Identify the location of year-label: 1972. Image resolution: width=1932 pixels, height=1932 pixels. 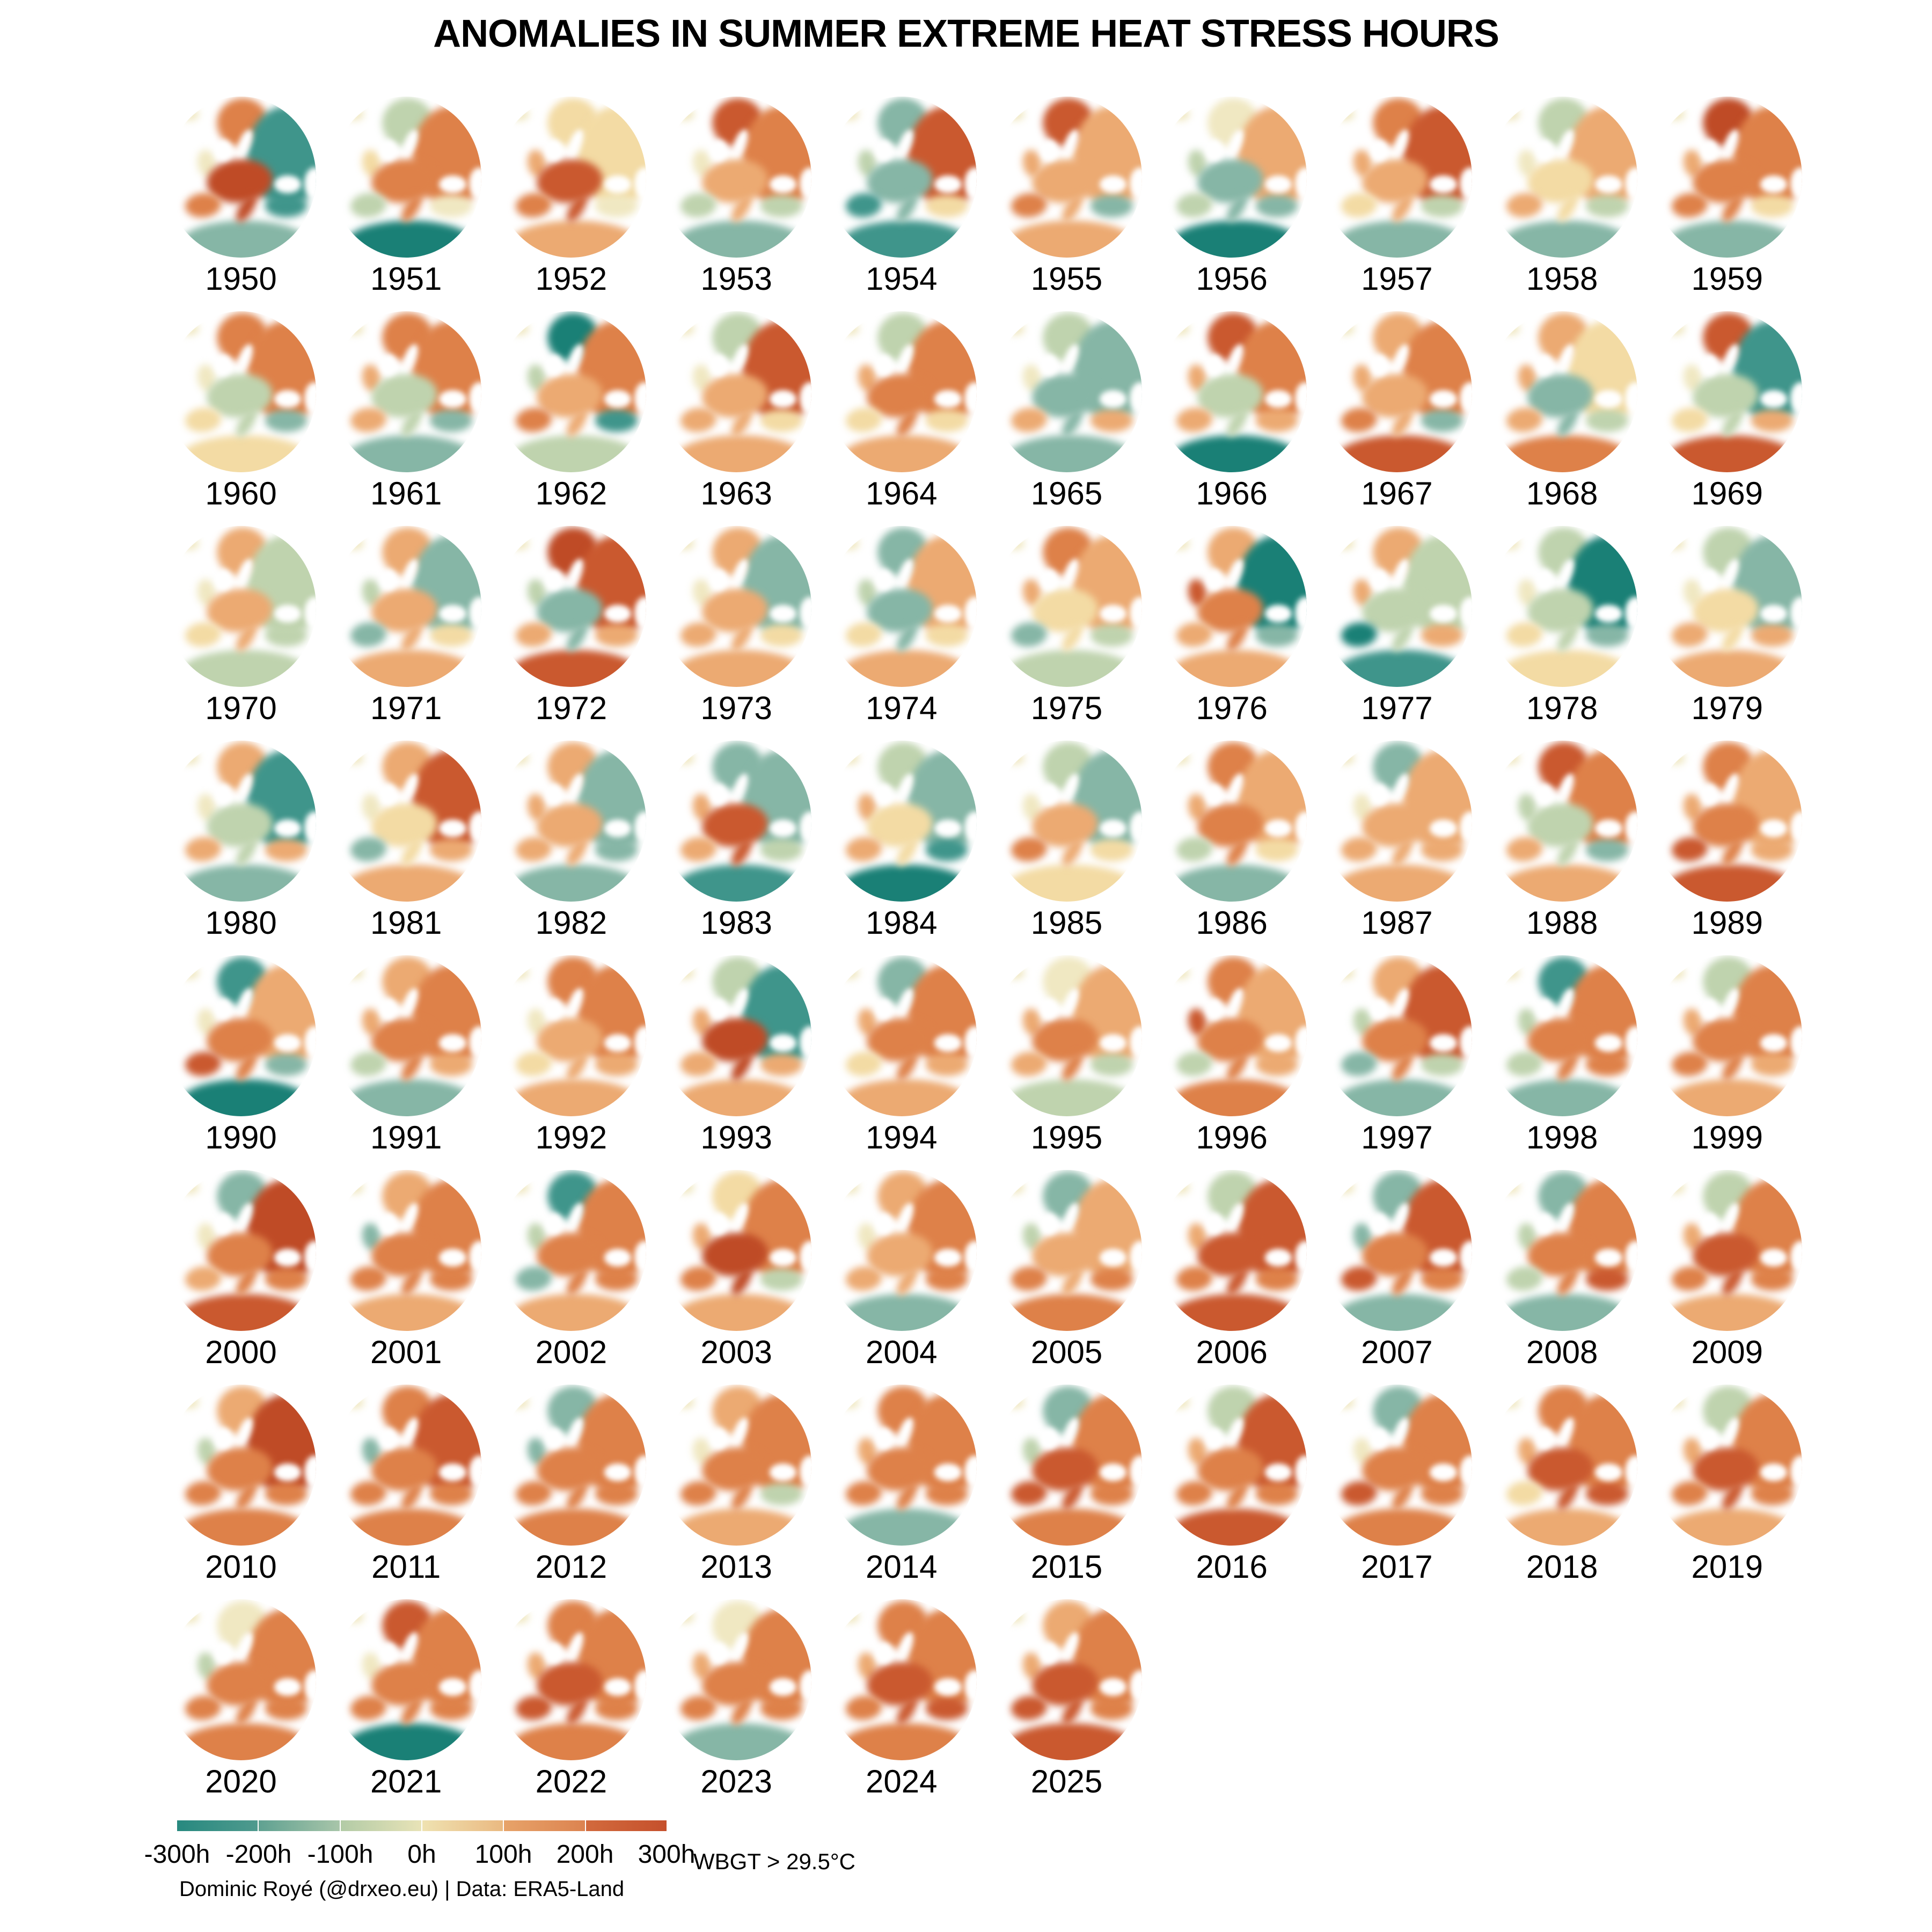
(571, 708).